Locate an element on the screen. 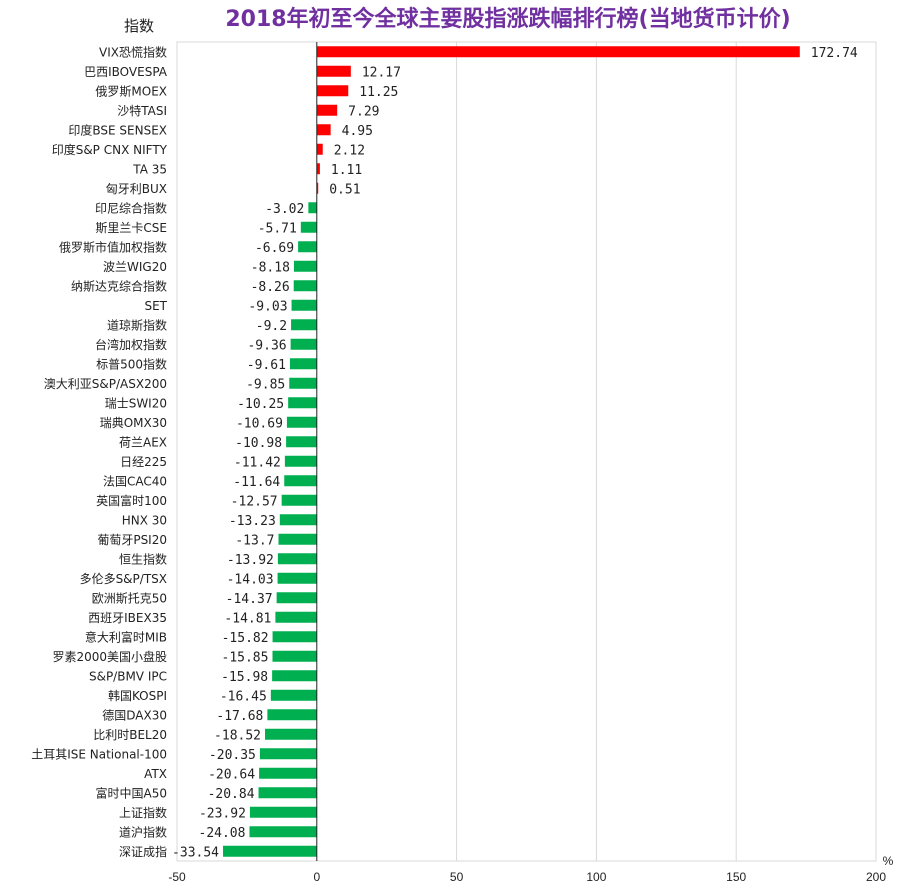 This screenshot has height=888, width=904. x-tick-label: 100 is located at coordinates (596, 877).